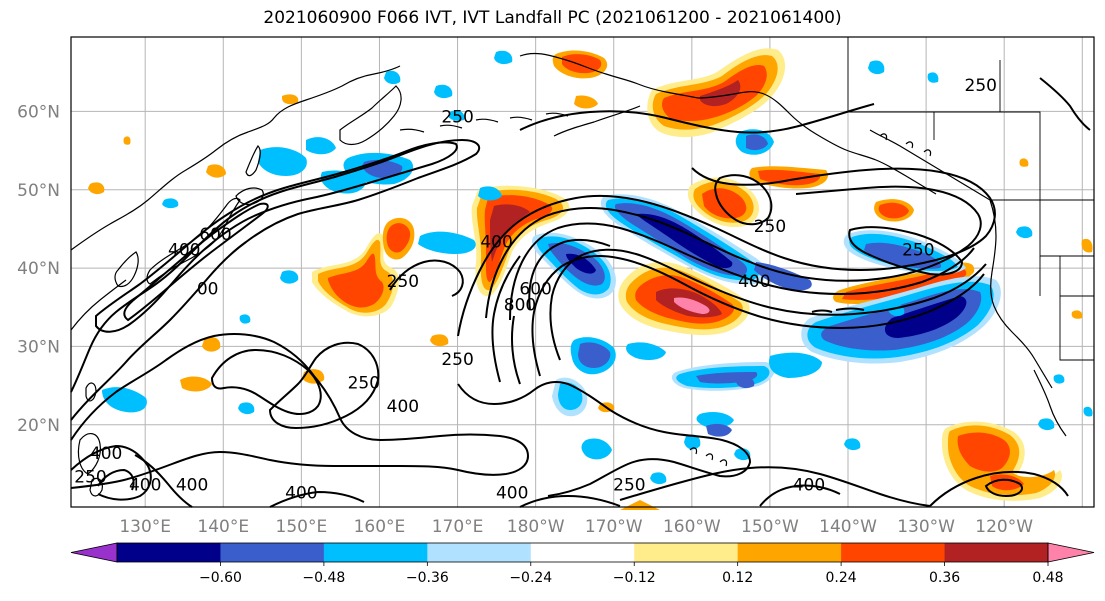 Image resolution: width=1105 pixels, height=601 pixels. What do you see at coordinates (38, 112) in the screenshot?
I see `latitude-tick-label: 60°N` at bounding box center [38, 112].